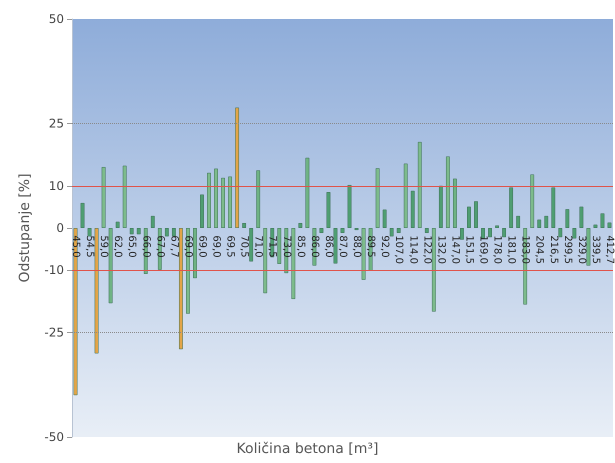 This screenshot has width=615, height=463. Describe the element at coordinates (160, 246) in the screenshot. I see `x-tick-label: 67,0` at that location.